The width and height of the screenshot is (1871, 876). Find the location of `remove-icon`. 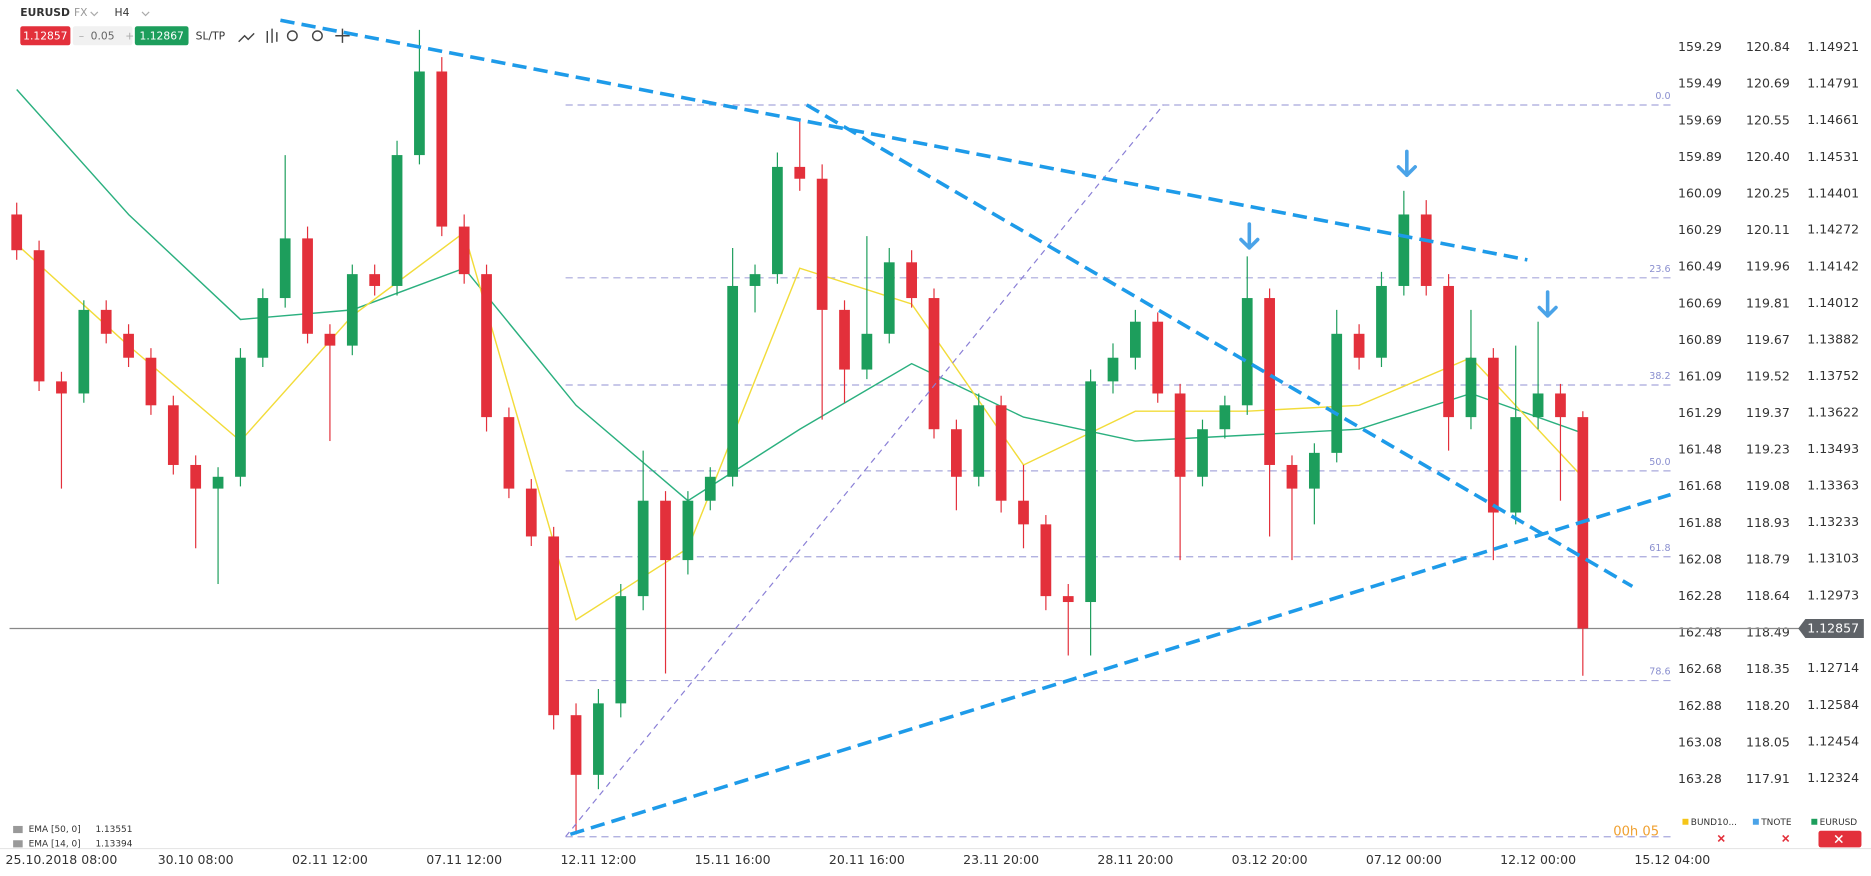

remove-icon is located at coordinates (1838, 839).